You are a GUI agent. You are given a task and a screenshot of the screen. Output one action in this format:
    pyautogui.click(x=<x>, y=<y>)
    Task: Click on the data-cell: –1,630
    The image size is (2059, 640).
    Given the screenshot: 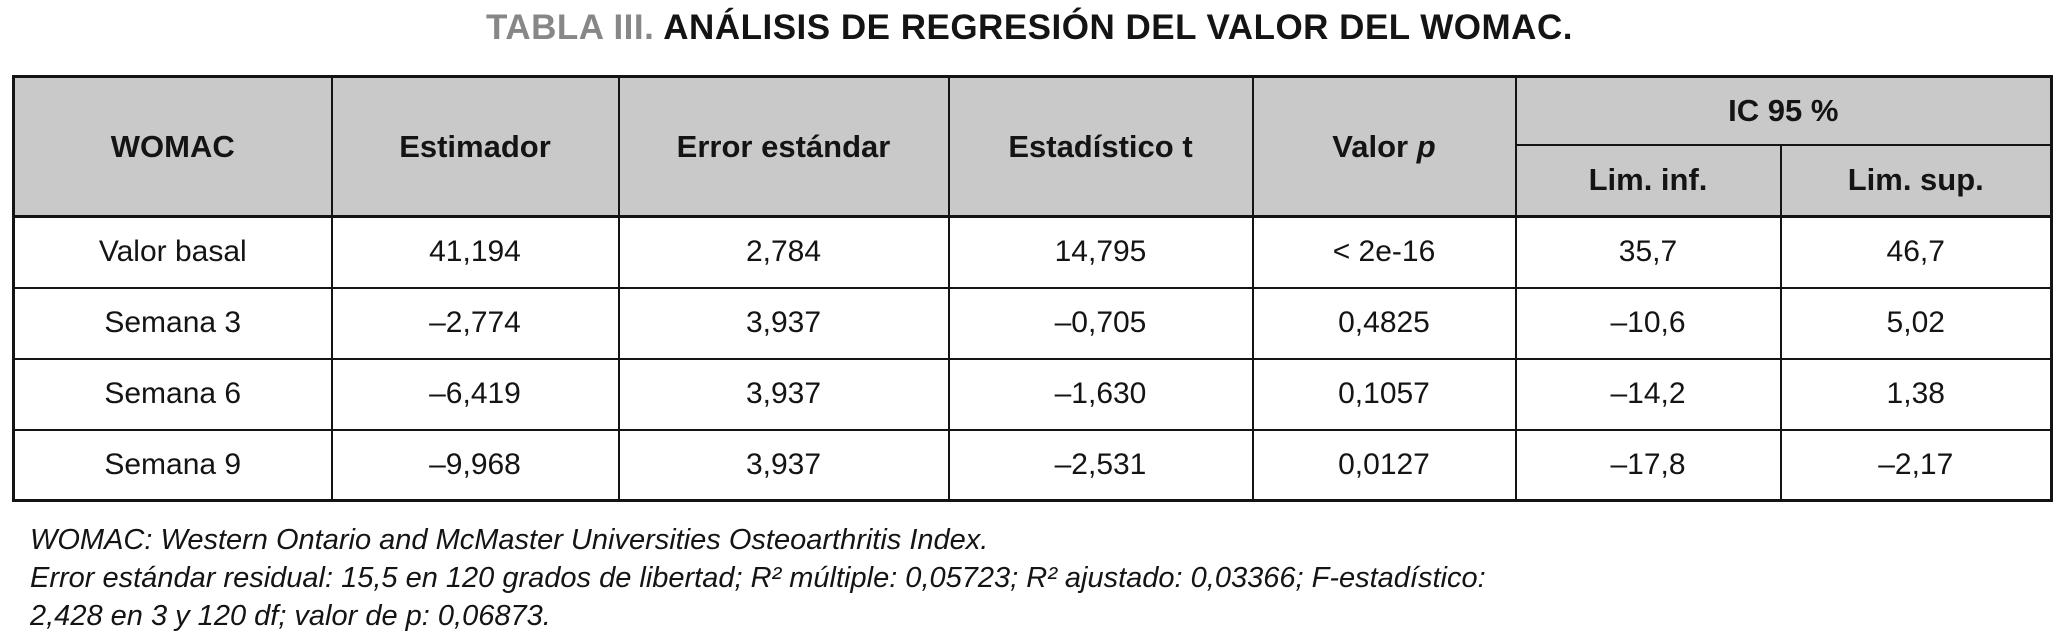 What is the action you would take?
    pyautogui.click(x=1100, y=394)
    